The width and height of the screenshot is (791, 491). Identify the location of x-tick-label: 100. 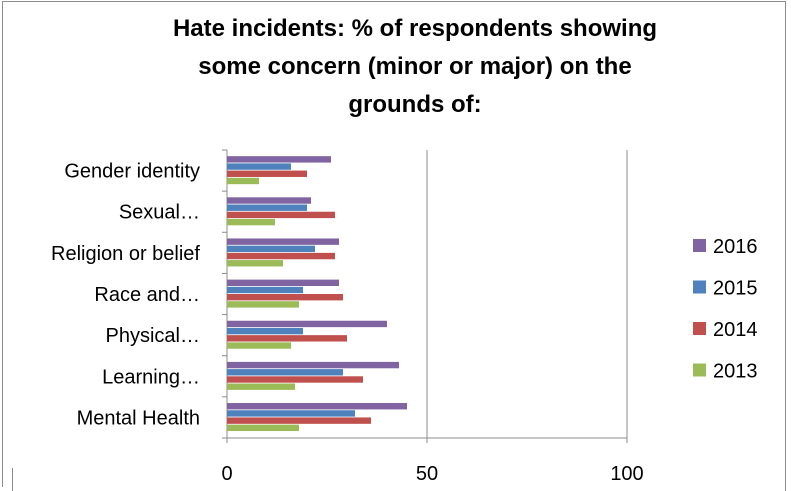
(626, 474).